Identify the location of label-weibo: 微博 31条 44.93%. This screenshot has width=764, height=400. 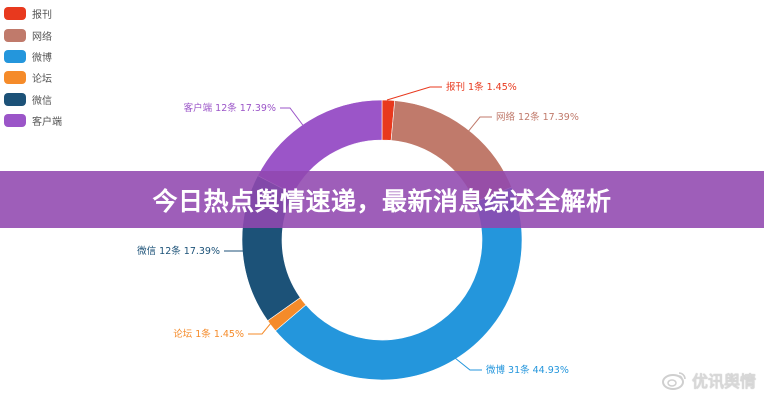
(527, 370).